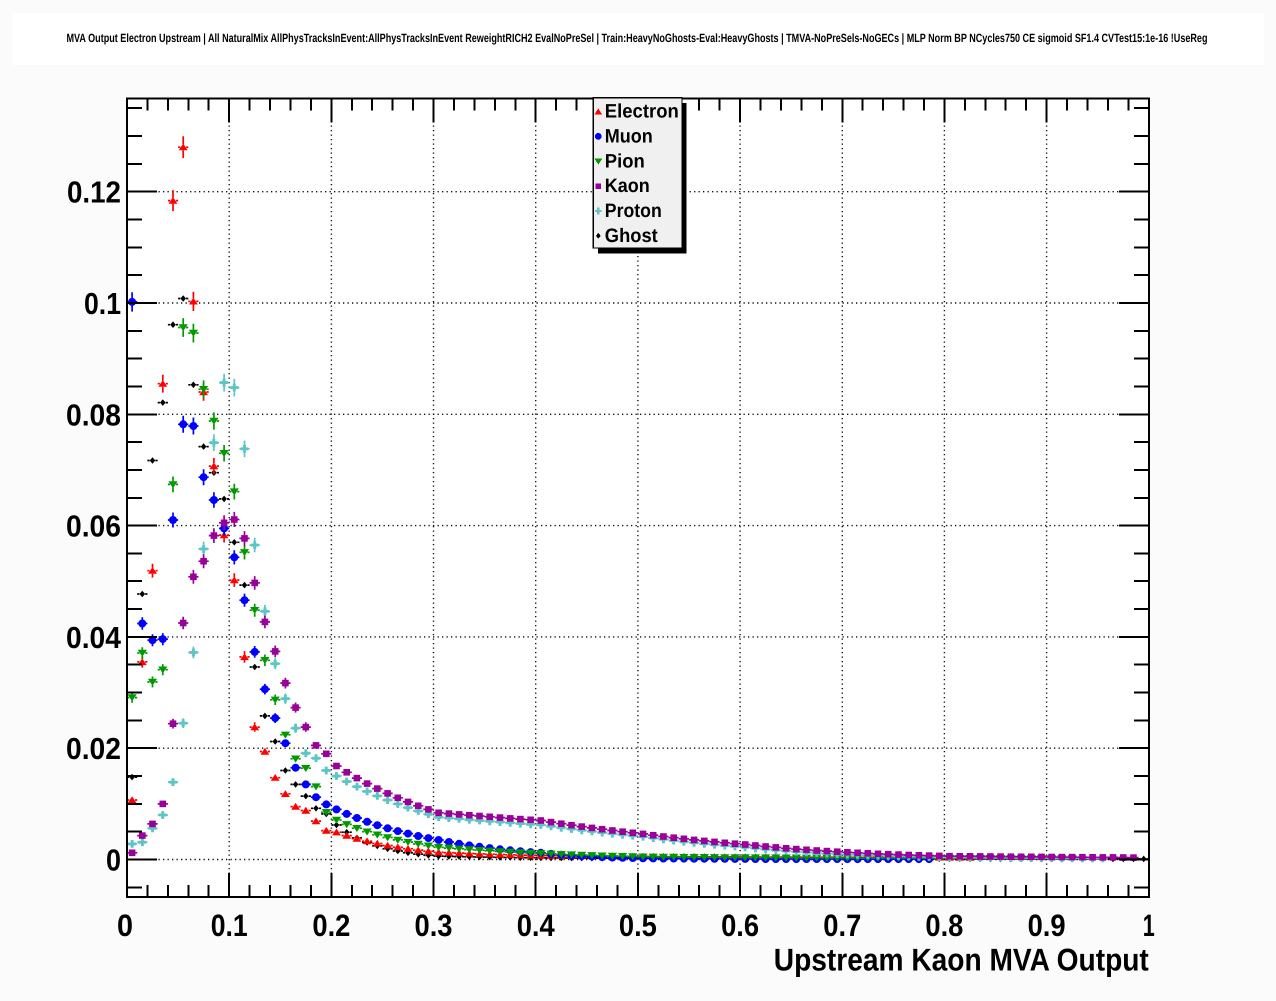 The width and height of the screenshot is (1276, 1001). What do you see at coordinates (633, 211) in the screenshot?
I see `svg-text: Proton` at bounding box center [633, 211].